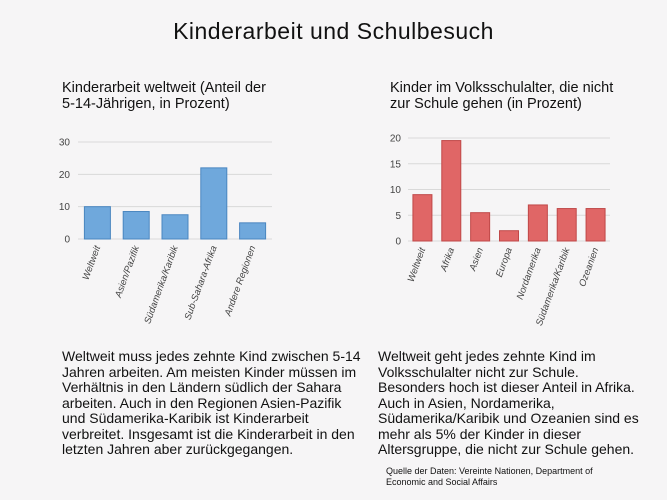 Image resolution: width=667 pixels, height=500 pixels. Describe the element at coordinates (161, 284) in the screenshot. I see `left-category-label: Südamerika/Karibik` at that location.